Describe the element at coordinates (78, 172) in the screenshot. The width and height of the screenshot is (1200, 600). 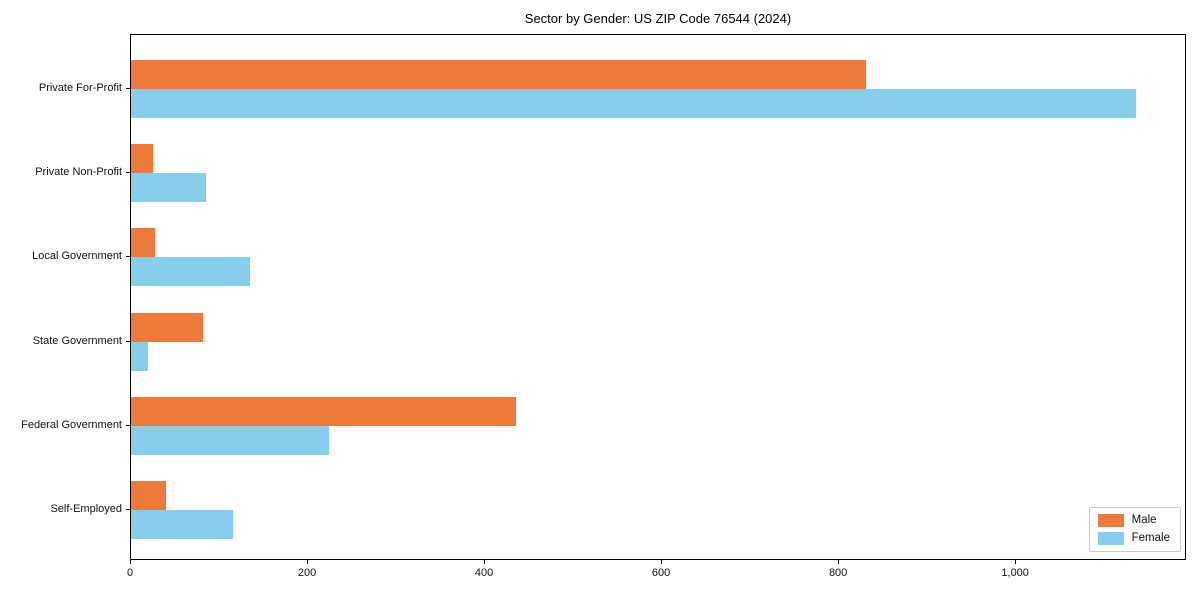
I see `y-axis-label: Private Non-Profit` at that location.